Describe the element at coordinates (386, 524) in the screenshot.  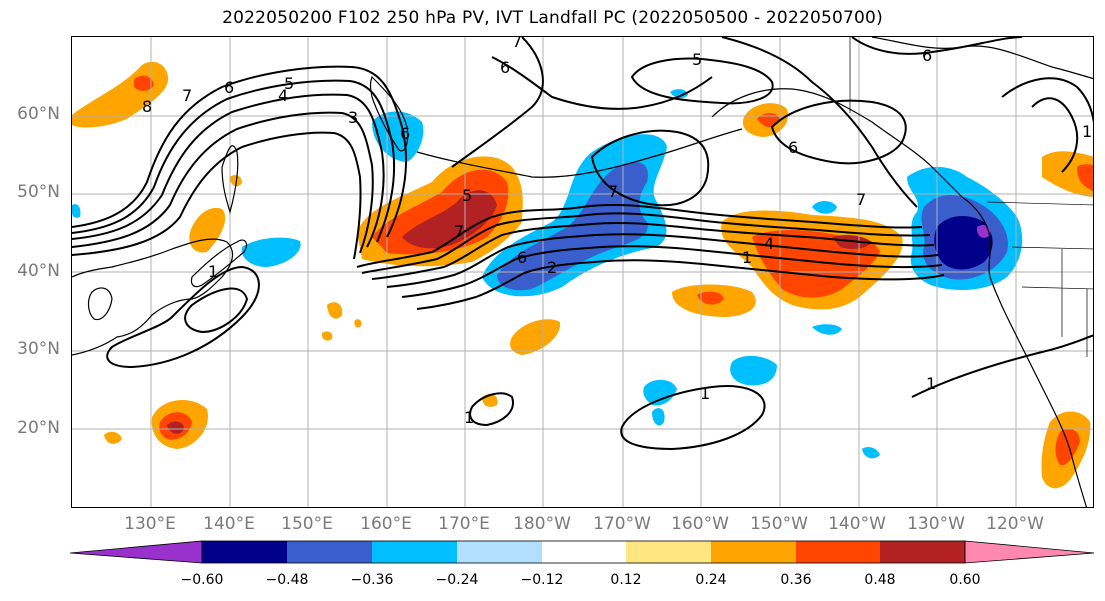
I see `lon-label: 160°E` at that location.